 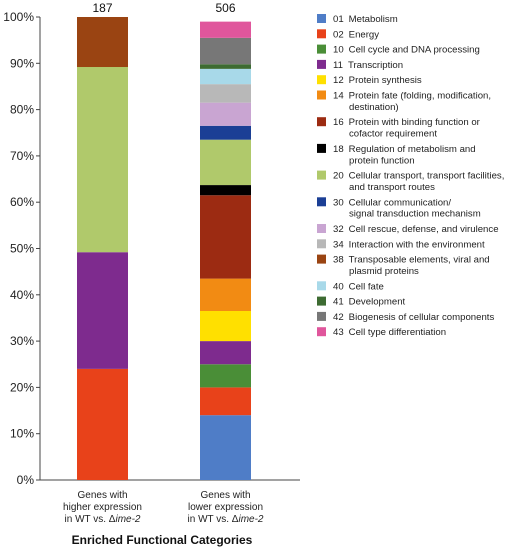 What do you see at coordinates (338, 65) in the screenshot?
I see `legend-code: 11` at bounding box center [338, 65].